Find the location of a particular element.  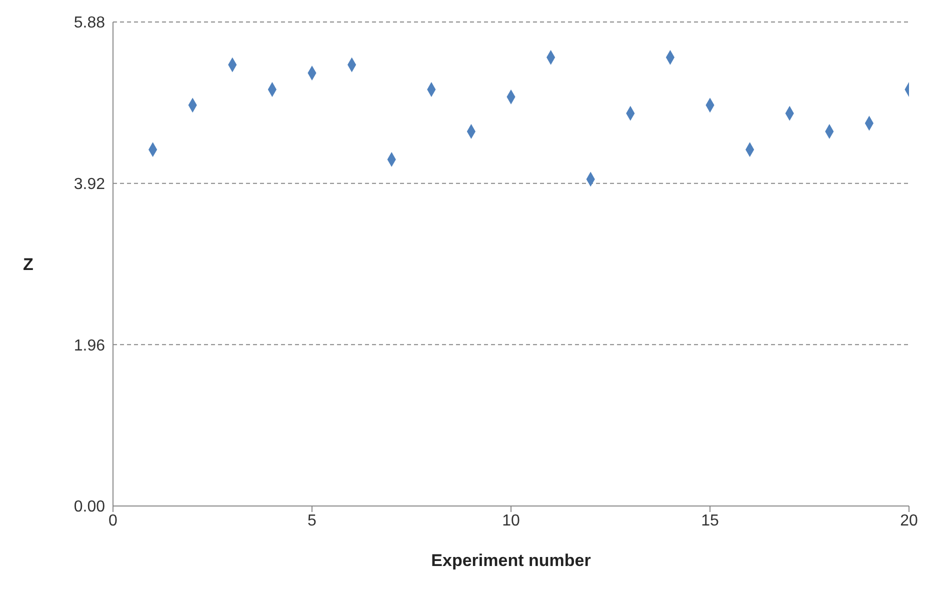

y-tick-label: 0.00 is located at coordinates (90, 507).